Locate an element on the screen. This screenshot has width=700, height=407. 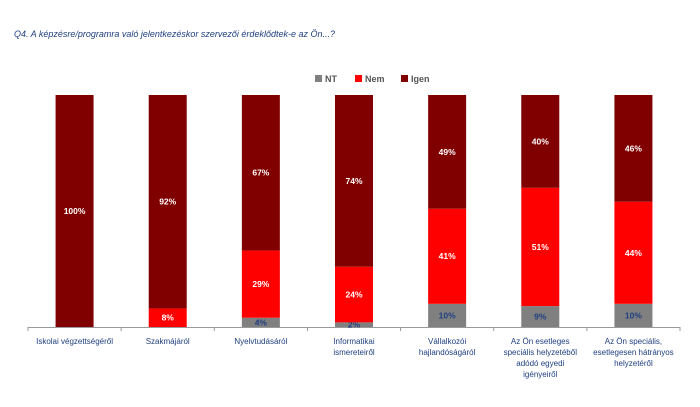
data-label-nem-6: 51% is located at coordinates (540, 247).